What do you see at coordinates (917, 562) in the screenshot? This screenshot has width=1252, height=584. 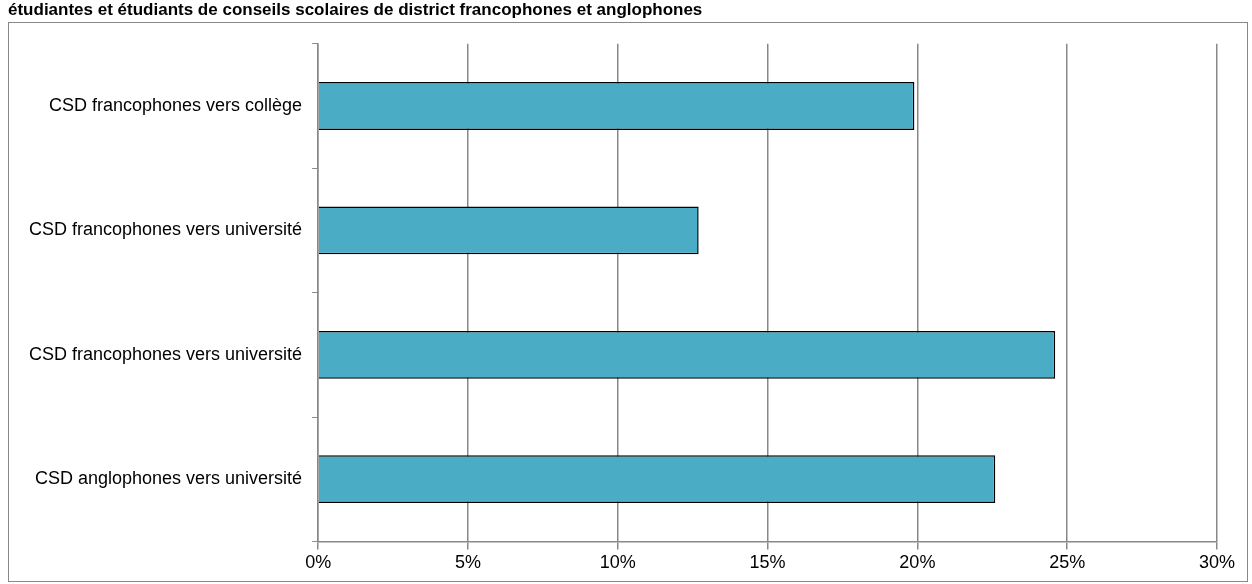 I see `x-tick-label: 20%` at bounding box center [917, 562].